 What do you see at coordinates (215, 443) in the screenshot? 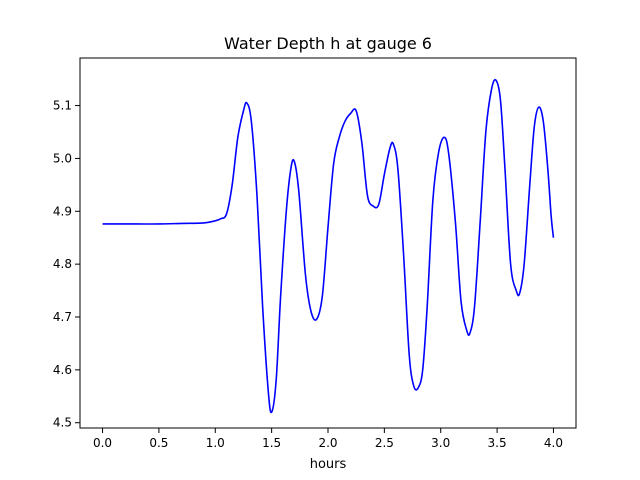
I see `x-tick-label: 1.0` at bounding box center [215, 443].